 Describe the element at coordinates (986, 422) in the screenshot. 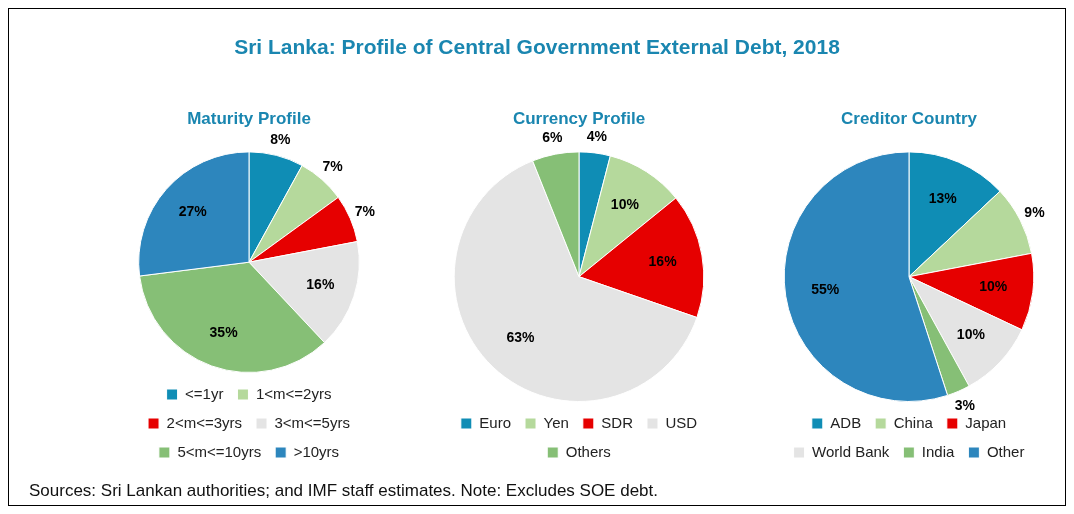

I see `legend-label: Japan` at that location.